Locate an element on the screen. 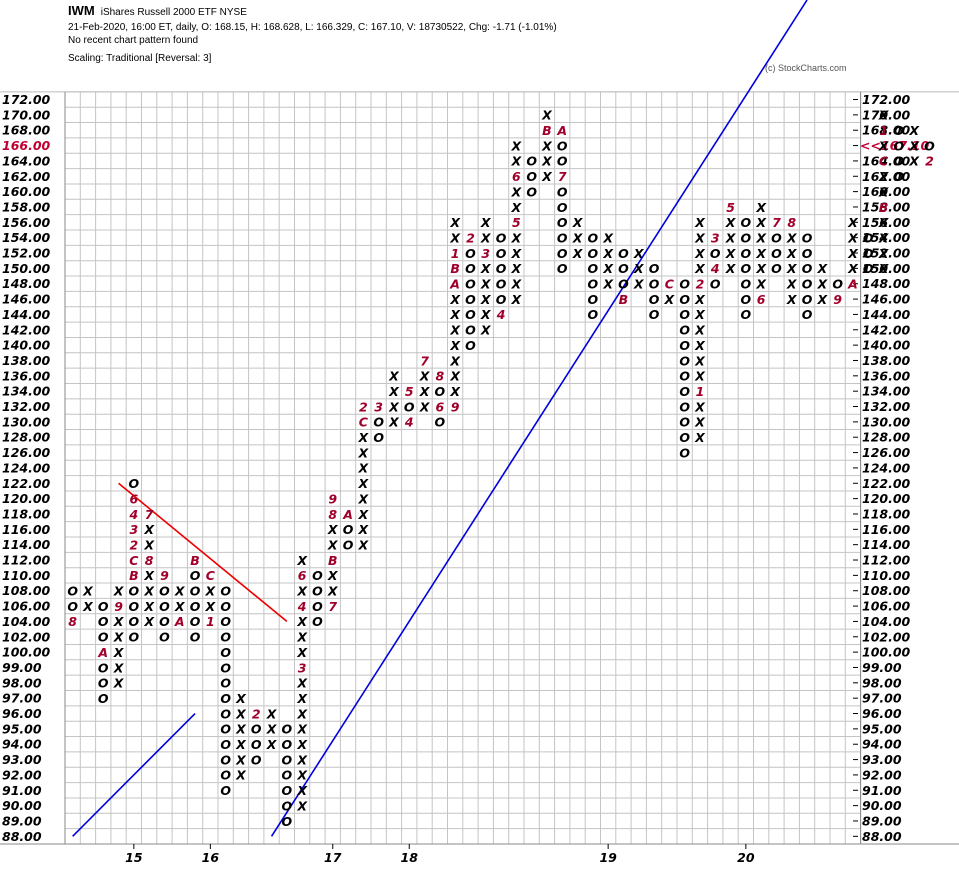 This screenshot has height=890, width=959. y-tick-label-left: 154.00 is located at coordinates (26, 237).